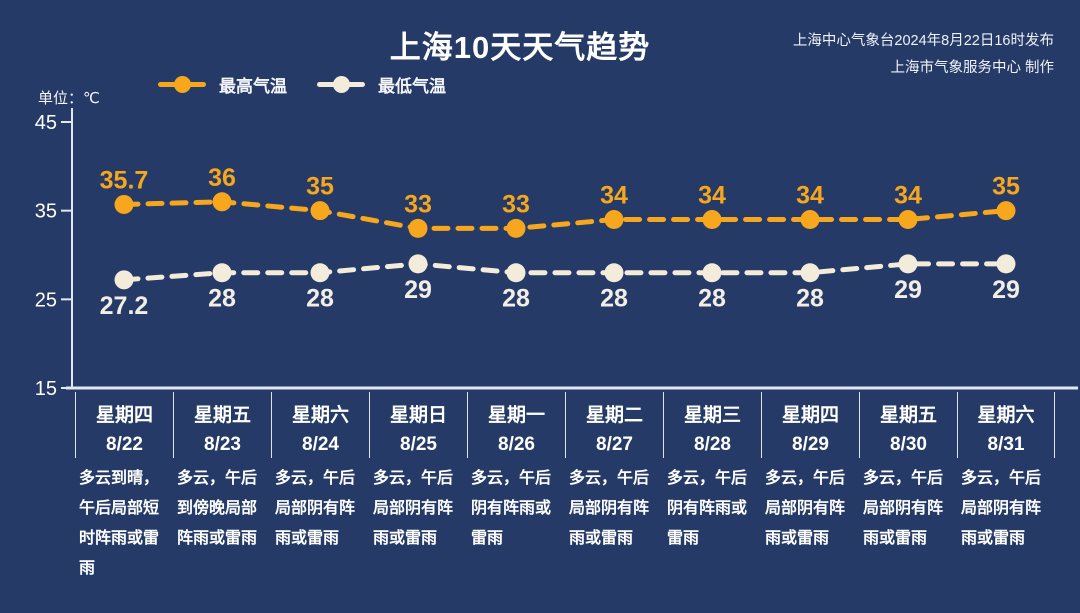 The image size is (1080, 613). Describe the element at coordinates (124, 180) in the screenshot. I see `high-temp-value-label: 35.7` at that location.